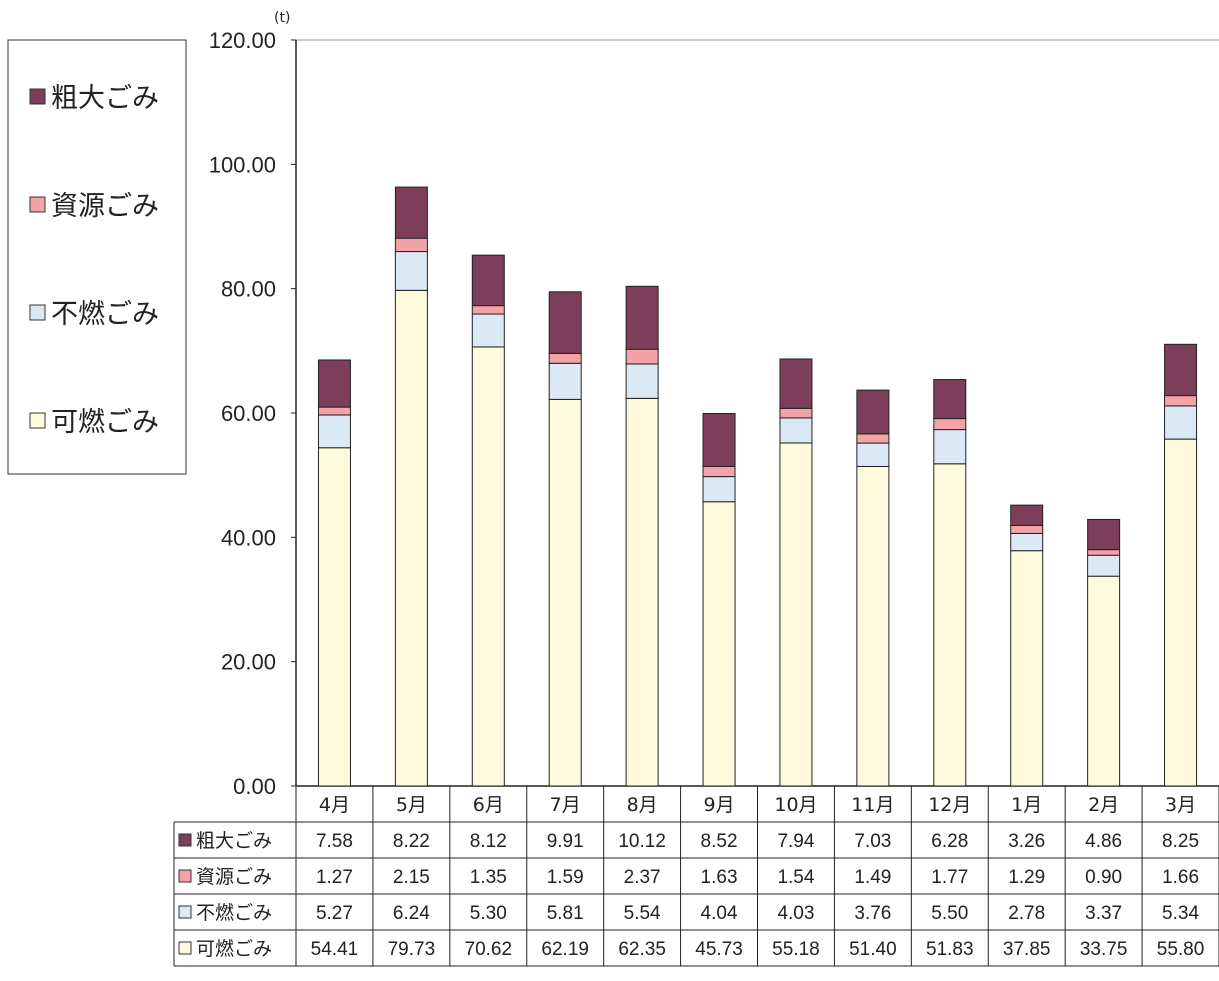 The image size is (1219, 981). Describe the element at coordinates (796, 430) in the screenshot. I see `bar-不燃ごみ-10月` at that location.